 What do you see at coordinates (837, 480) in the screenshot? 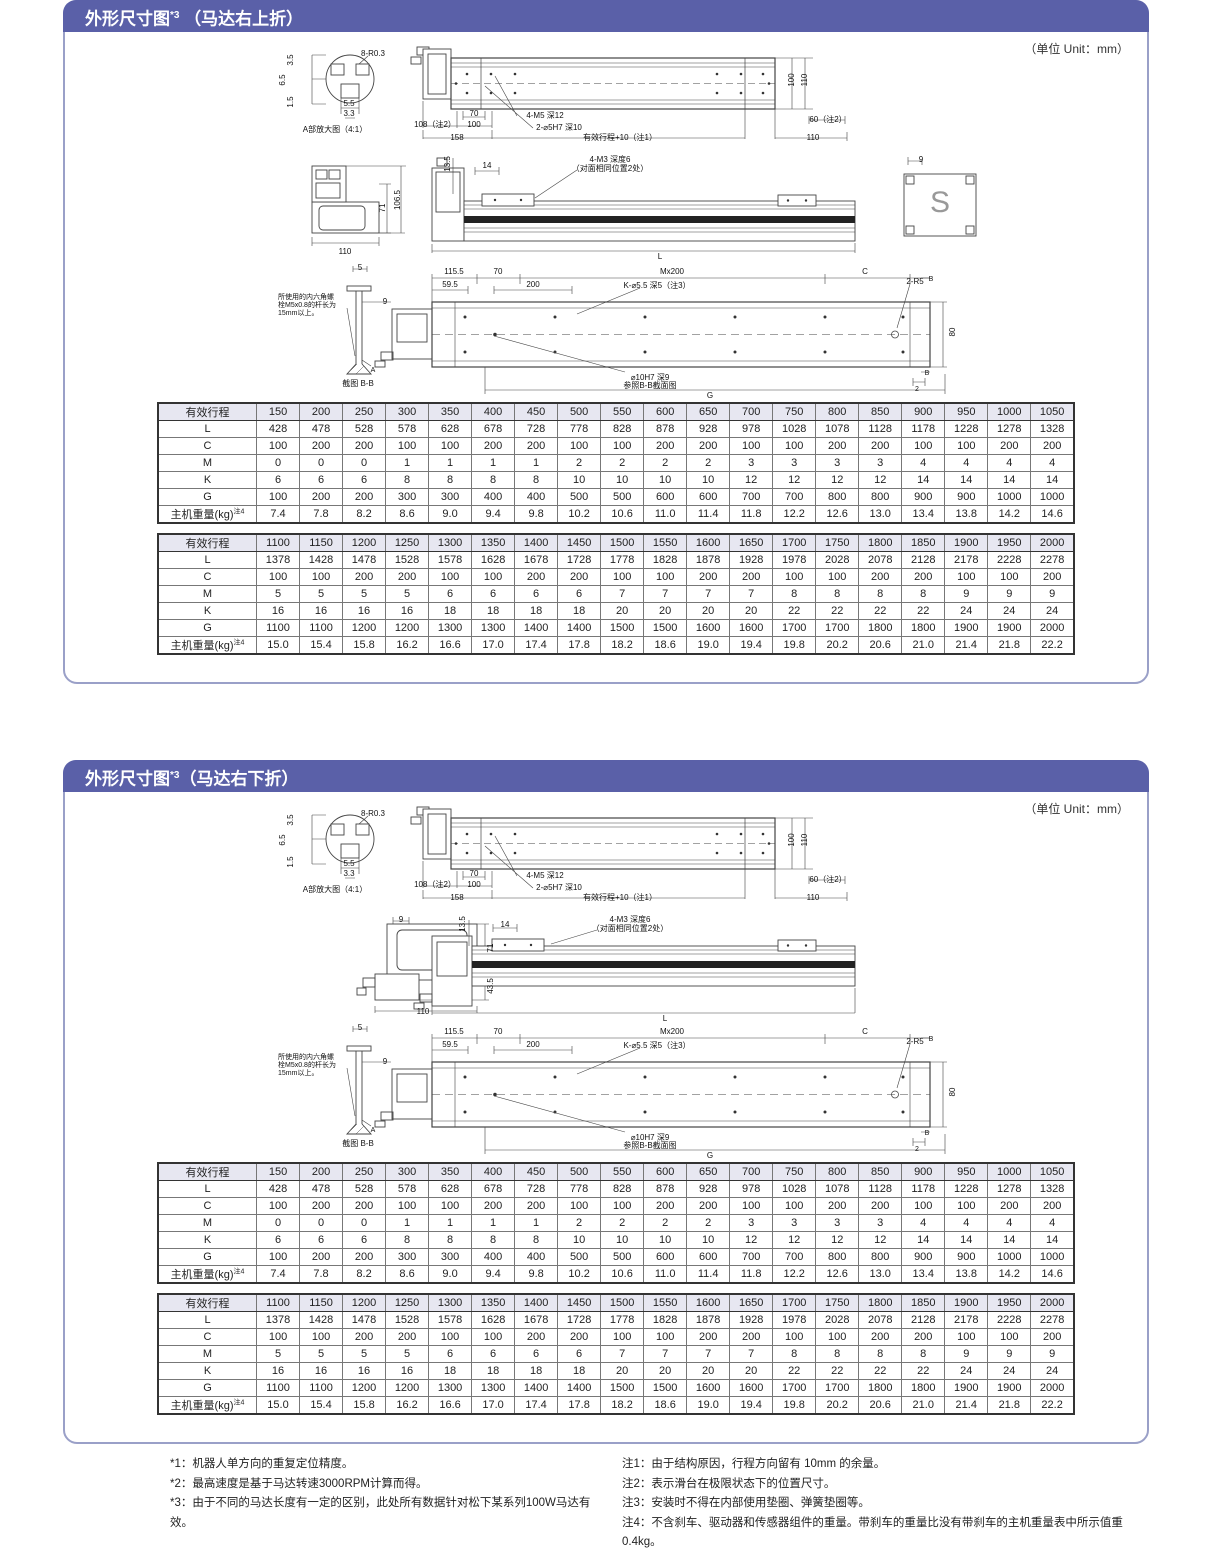
I see `table-cell: 12` at bounding box center [837, 480].